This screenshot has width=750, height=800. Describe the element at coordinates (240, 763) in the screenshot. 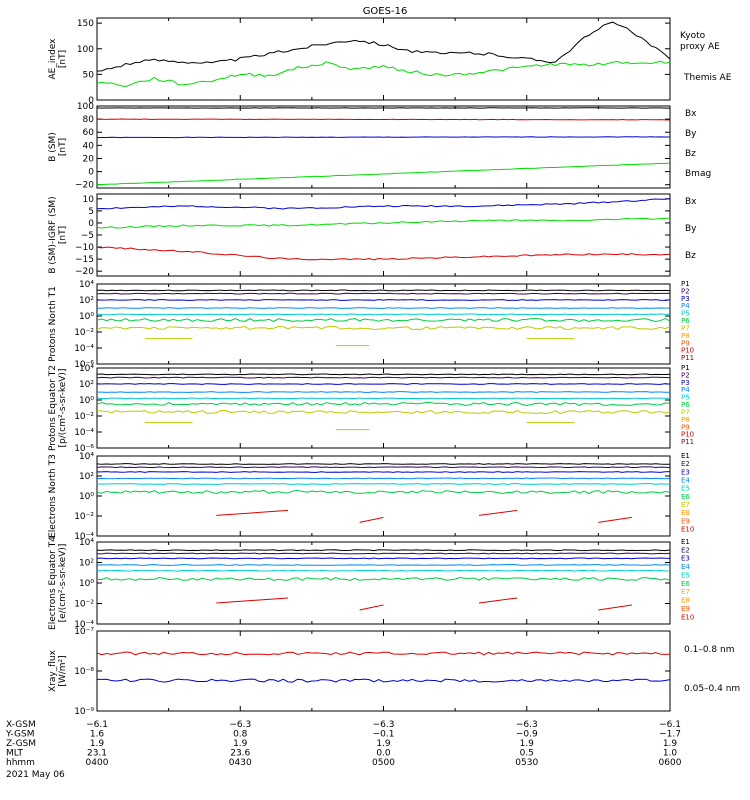

I see `footer-value: 0430` at that location.